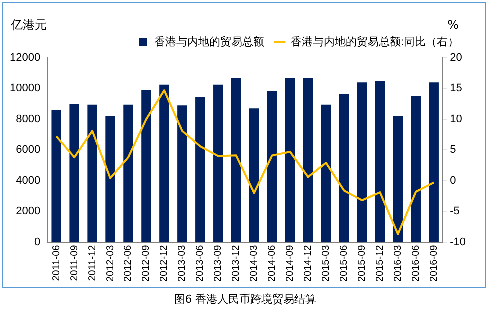  What do you see at coordinates (455, 212) in the screenshot?
I see `y2-tick-label: -5` at bounding box center [455, 212].